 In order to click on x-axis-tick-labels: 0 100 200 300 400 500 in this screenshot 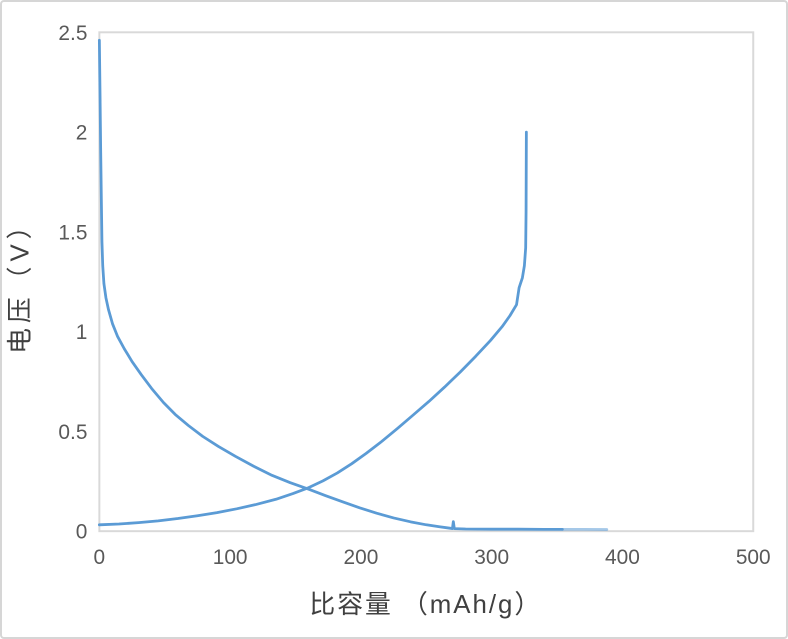, I will do `click(432, 557)`.